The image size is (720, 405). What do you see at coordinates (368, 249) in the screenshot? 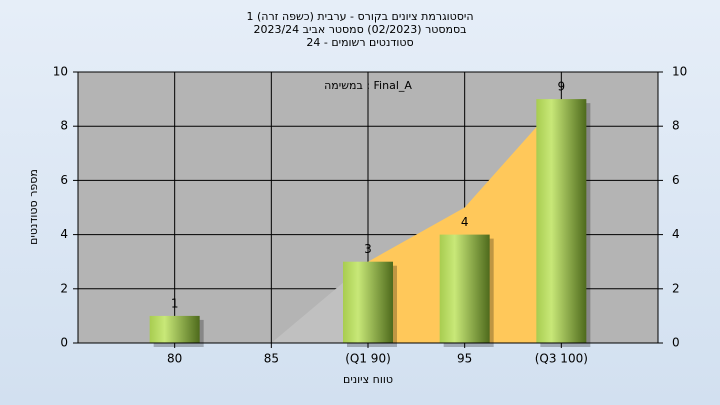
I see `value-label: 3` at bounding box center [368, 249].